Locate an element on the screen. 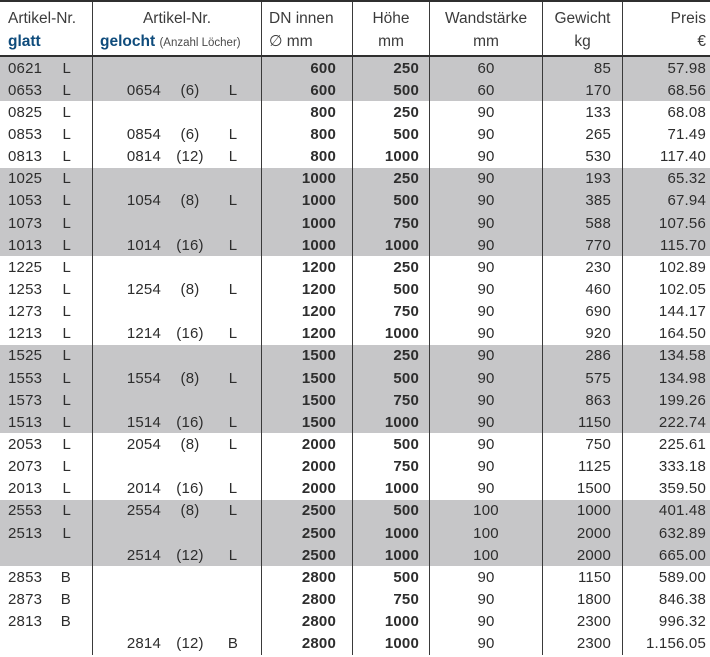 This screenshot has width=710, height=657. cell-artikel-glatt: 1525 L is located at coordinates (46, 355).